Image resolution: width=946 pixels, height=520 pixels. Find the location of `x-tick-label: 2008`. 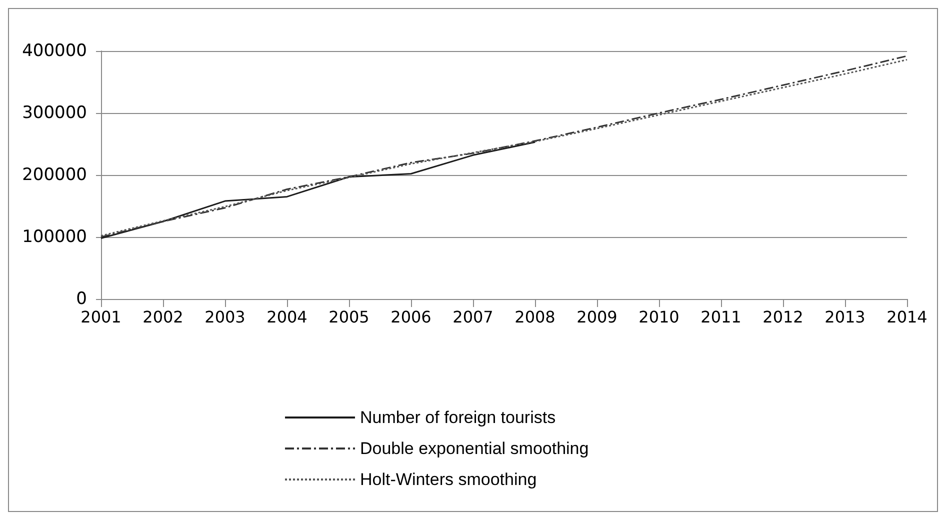

x-tick-label: 2008 is located at coordinates (535, 317).